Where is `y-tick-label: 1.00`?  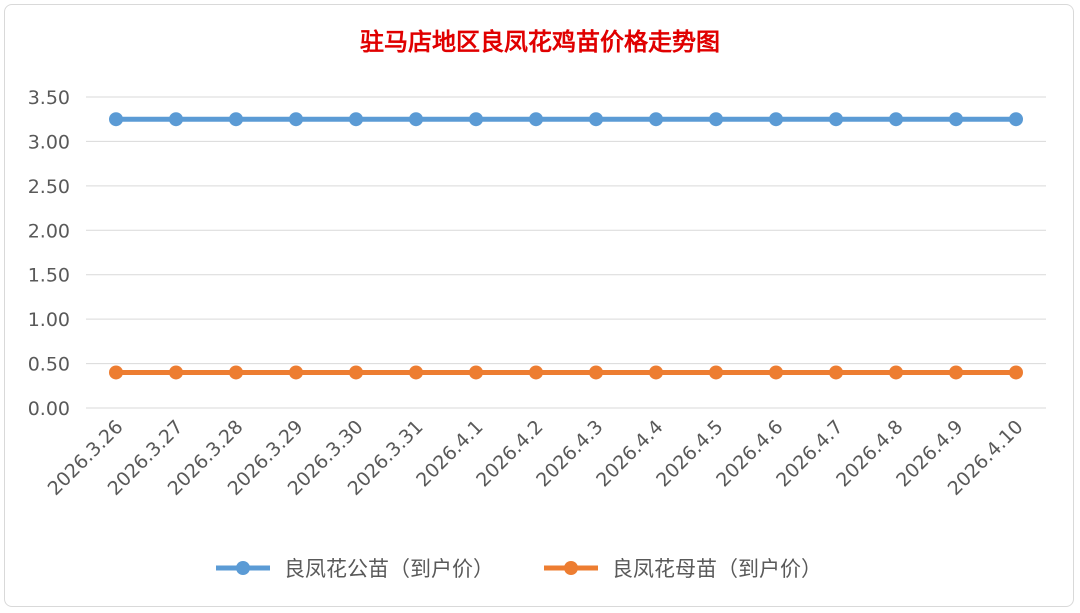
y-tick-label: 1.00 is located at coordinates (49, 320).